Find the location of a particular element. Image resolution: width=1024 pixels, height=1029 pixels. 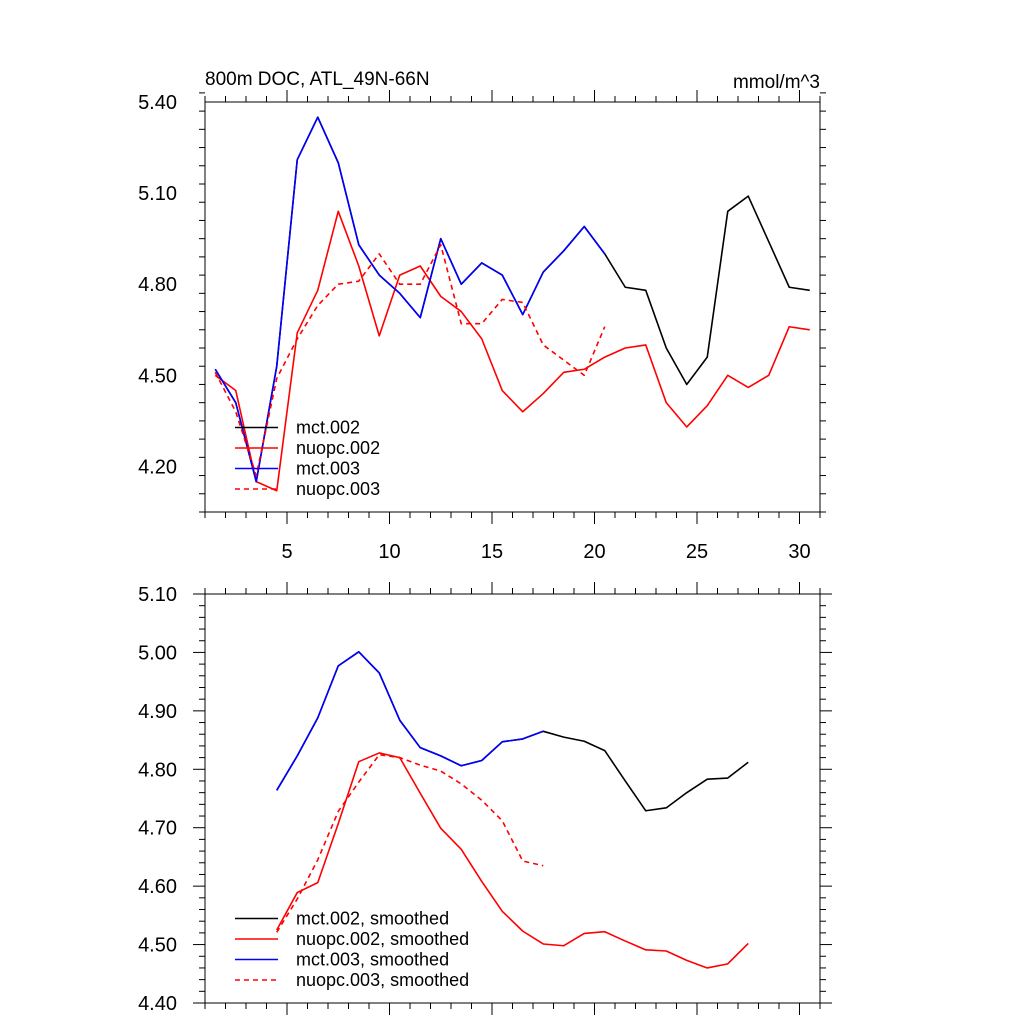

x-tick-label: 25 is located at coordinates (697, 552).